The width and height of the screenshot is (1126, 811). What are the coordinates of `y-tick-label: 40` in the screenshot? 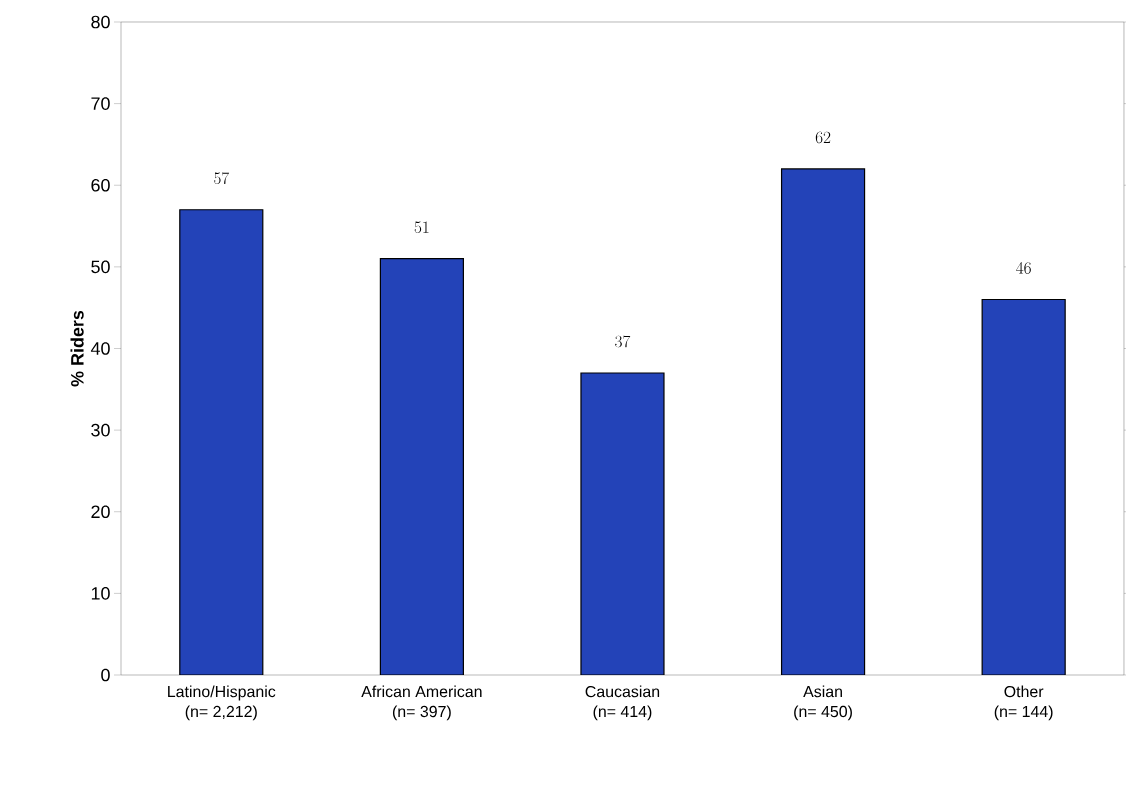 It's located at (100, 348).